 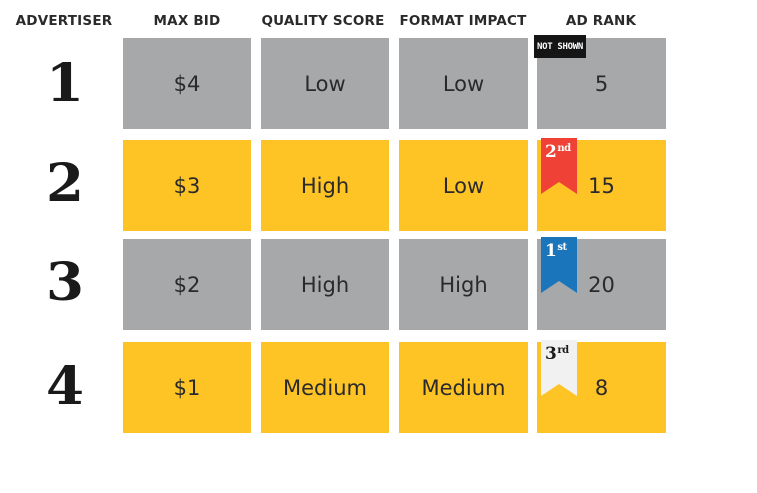 What do you see at coordinates (560, 46) in the screenshot?
I see `not-shown-badge: NOT SHOWN` at bounding box center [560, 46].